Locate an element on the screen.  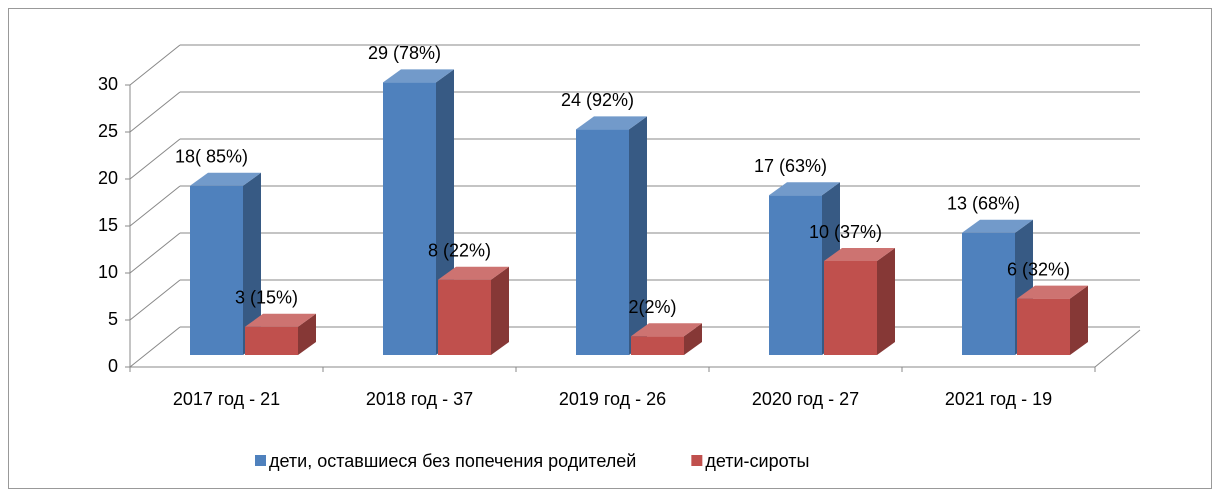
data-label: 13 (68%) is located at coordinates (983, 204).